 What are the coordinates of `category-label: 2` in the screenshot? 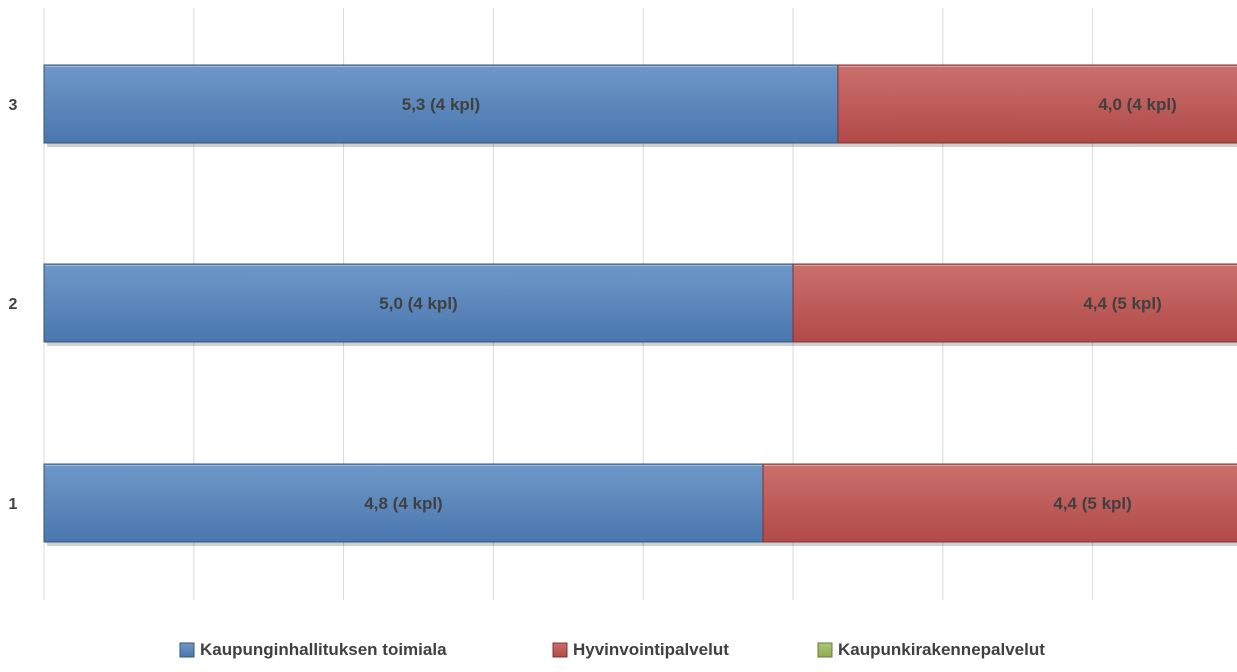 It's located at (13, 304).